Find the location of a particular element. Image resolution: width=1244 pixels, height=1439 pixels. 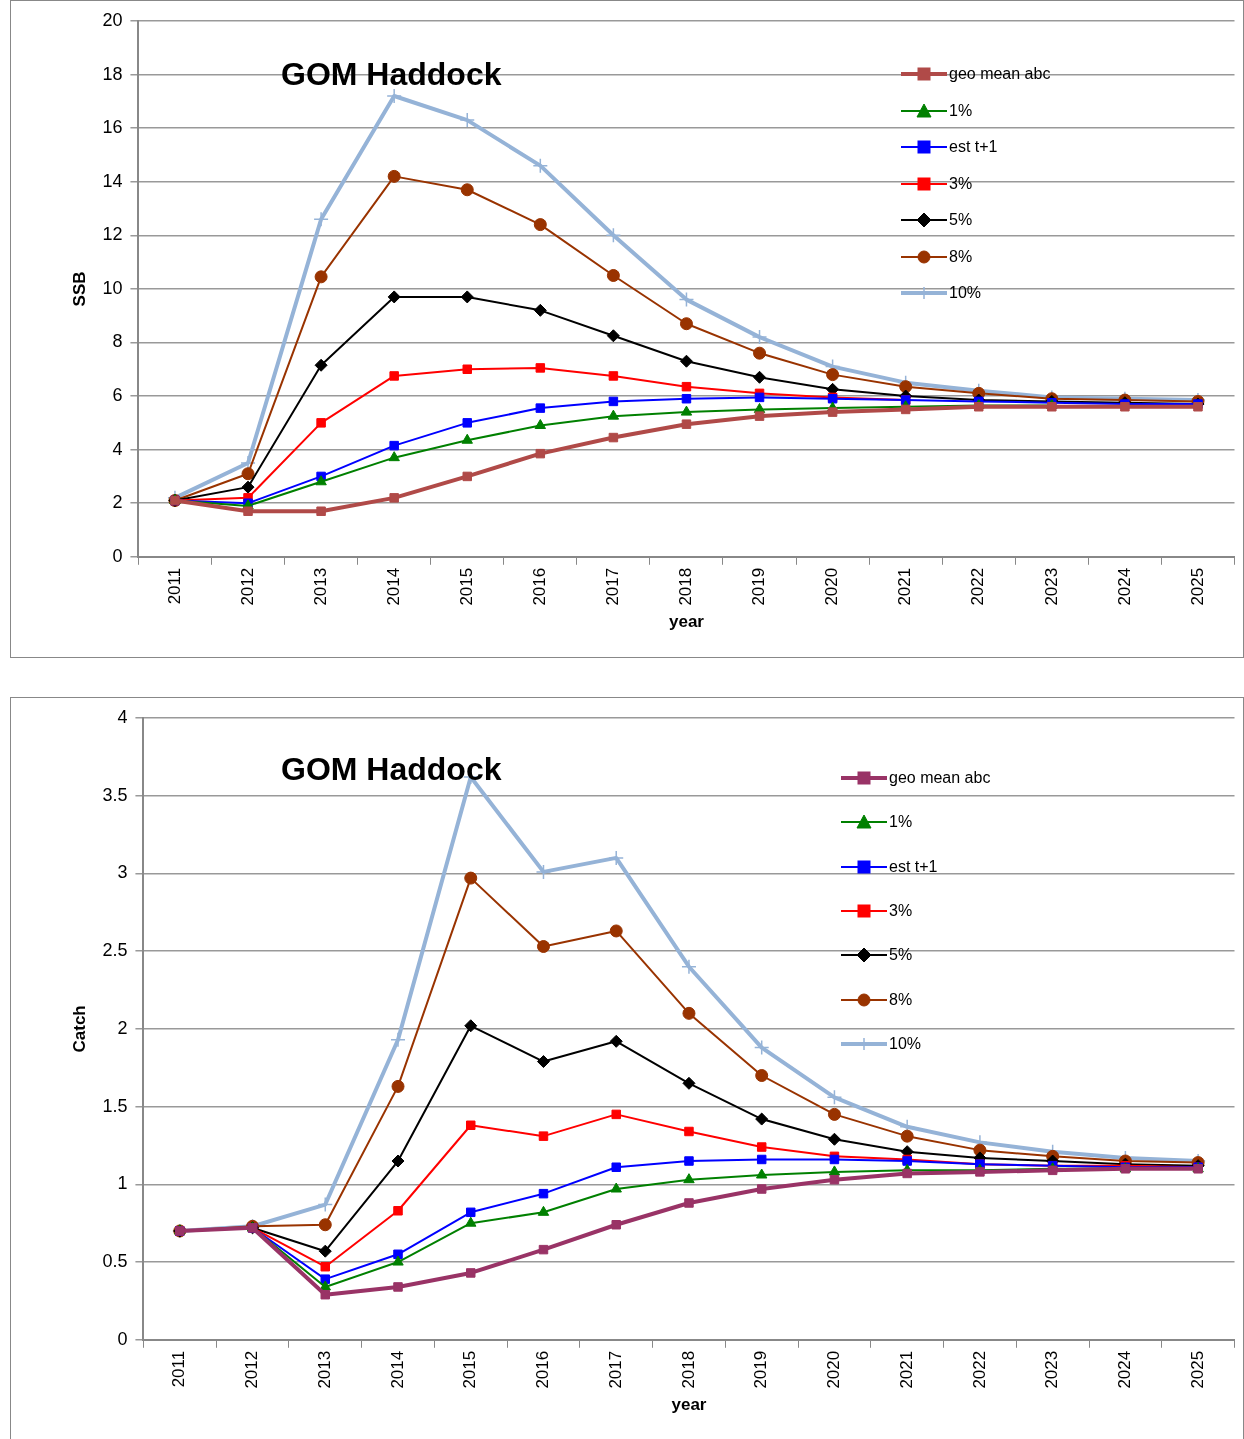

y-tick-label: 10 is located at coordinates (112, 287).